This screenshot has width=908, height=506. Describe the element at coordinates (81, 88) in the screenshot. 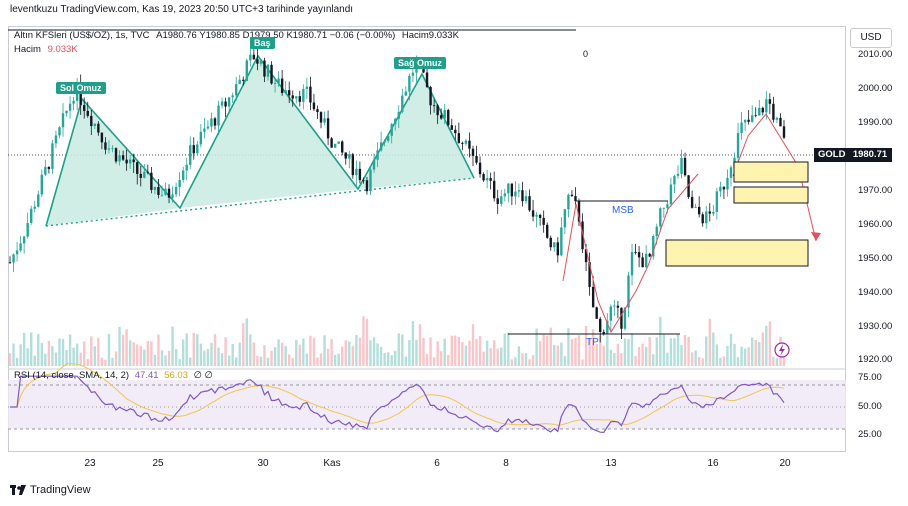

I see `left-shoulder-label: Sol Omuz` at that location.